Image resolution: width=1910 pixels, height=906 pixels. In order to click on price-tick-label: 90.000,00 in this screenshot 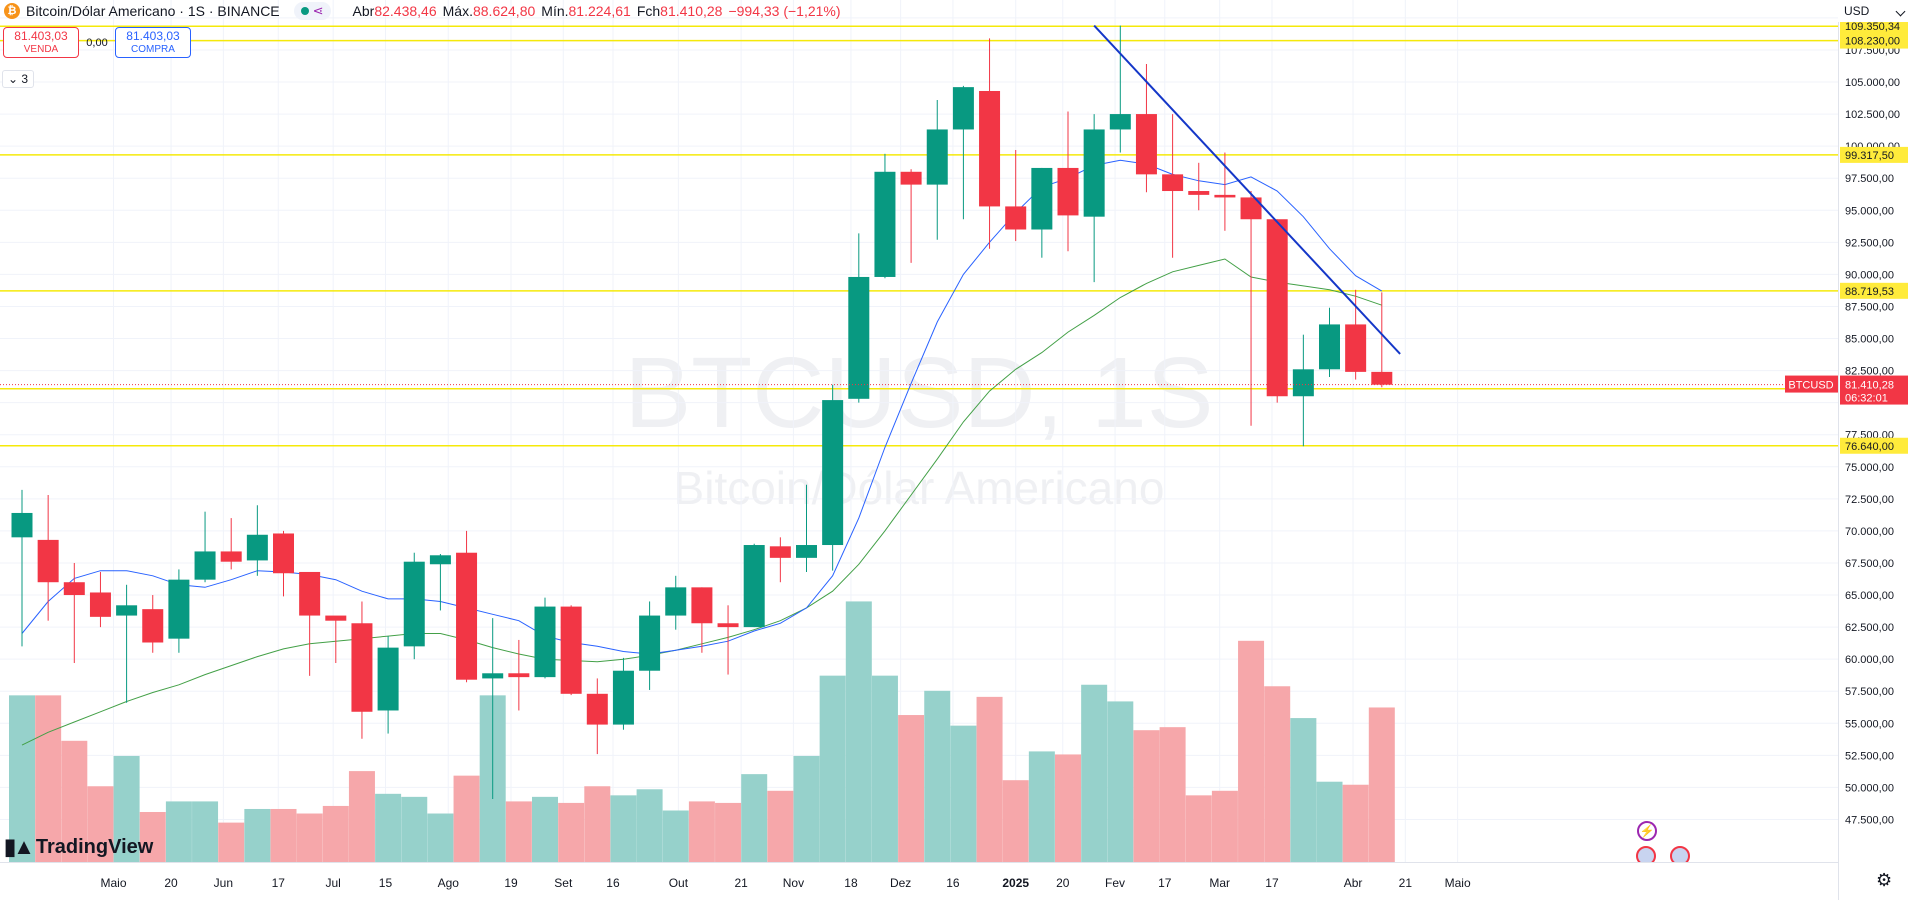, I will do `click(1869, 275)`.